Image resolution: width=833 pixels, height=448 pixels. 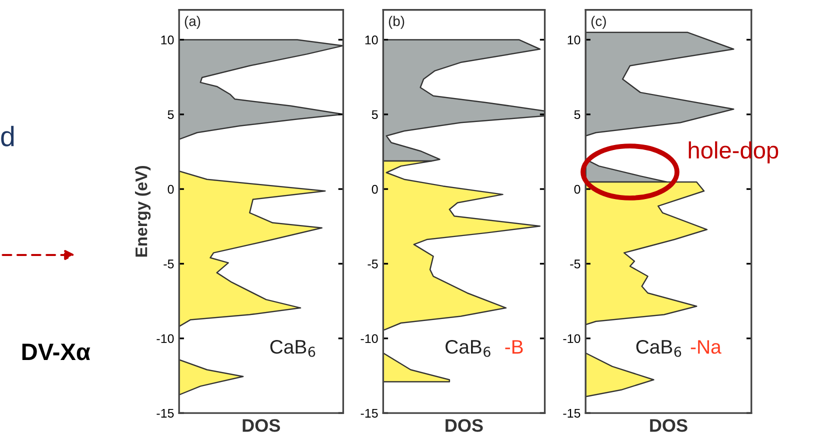 What do you see at coordinates (598, 22) in the screenshot?
I see `annotation: (c)` at bounding box center [598, 22].